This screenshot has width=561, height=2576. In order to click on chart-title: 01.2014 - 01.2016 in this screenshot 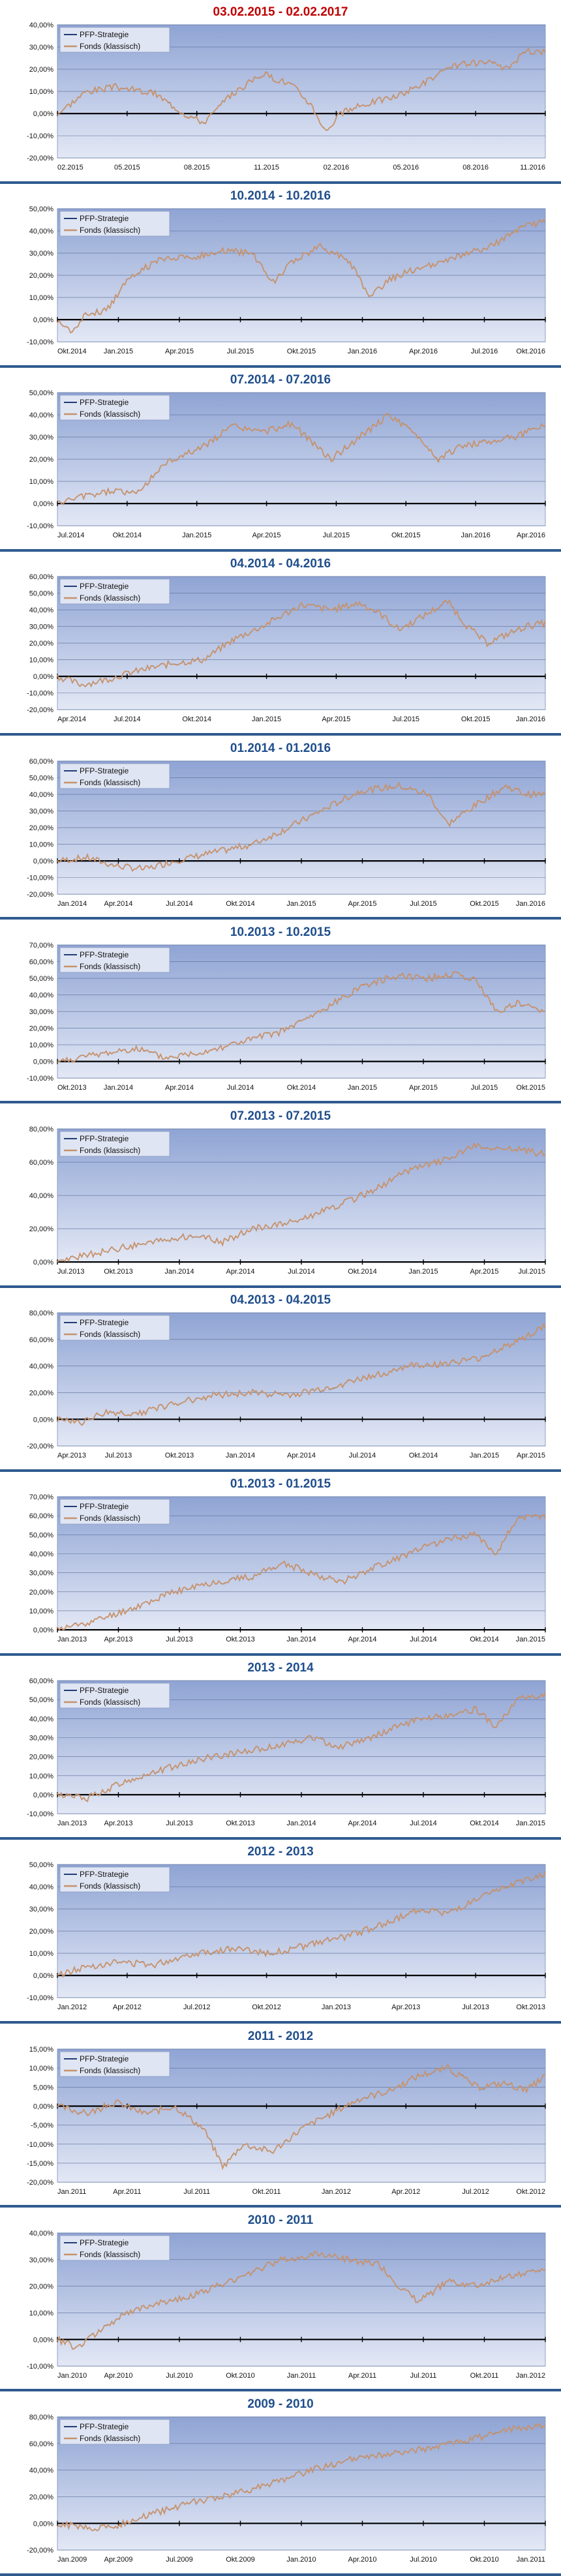, I will do `click(280, 748)`.